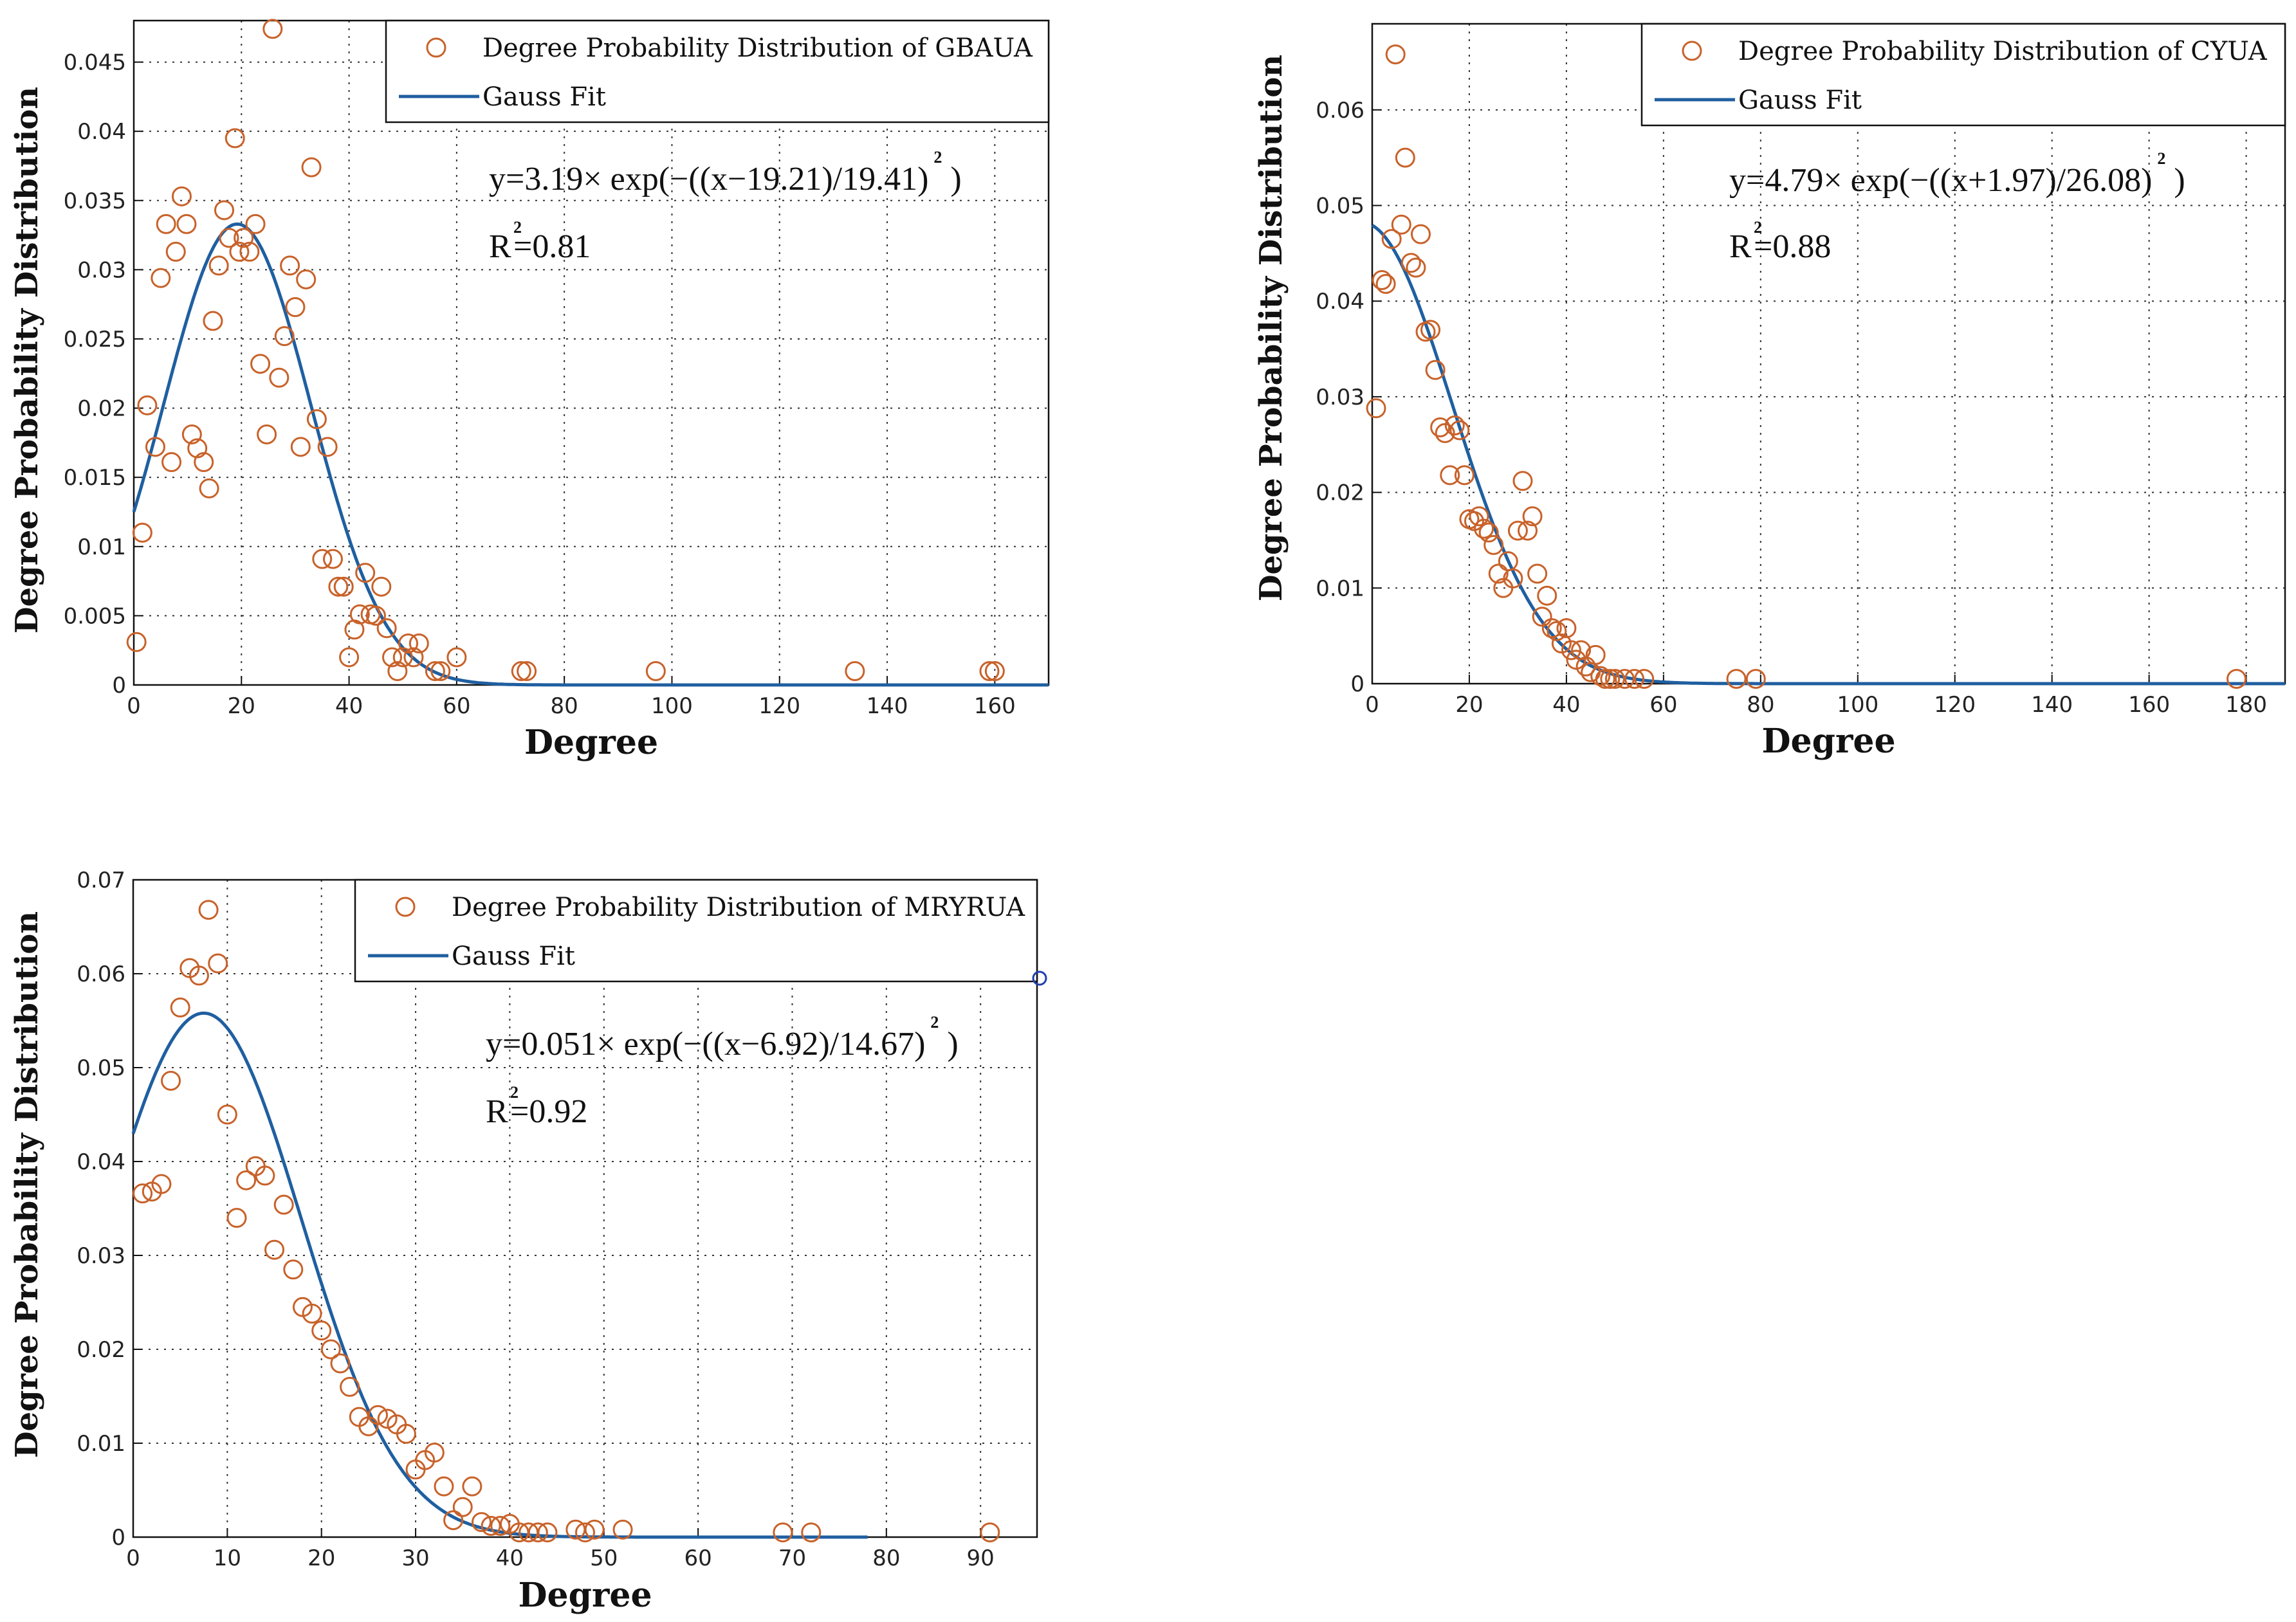  Describe the element at coordinates (952, 1044) in the screenshot. I see `equation-close-paren: )` at that location.